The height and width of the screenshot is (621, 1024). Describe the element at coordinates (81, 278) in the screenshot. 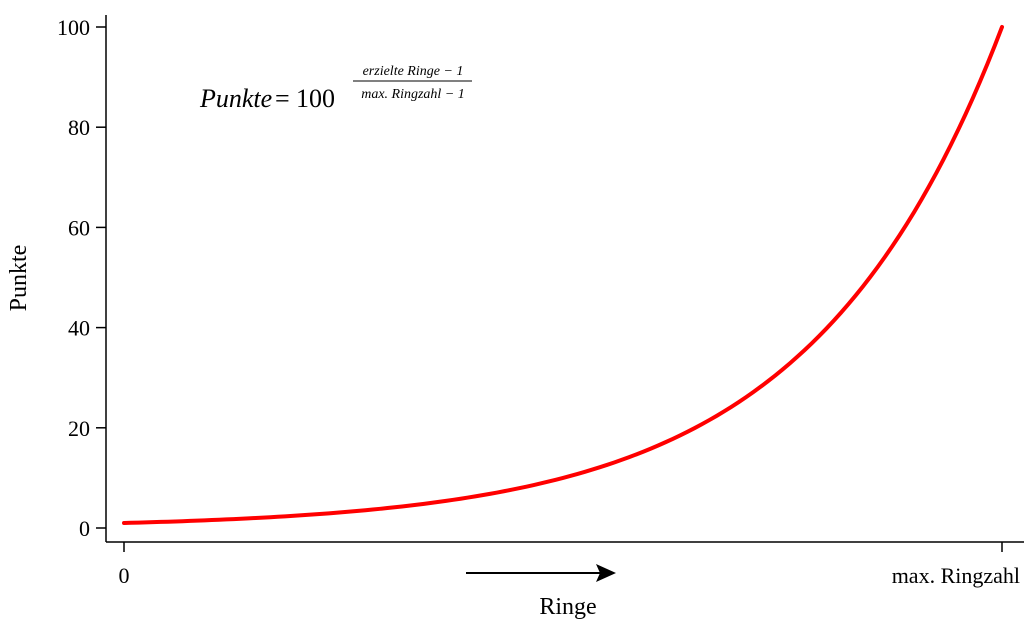

I see `y-ticks: 0 20 40 60 80 100` at that location.